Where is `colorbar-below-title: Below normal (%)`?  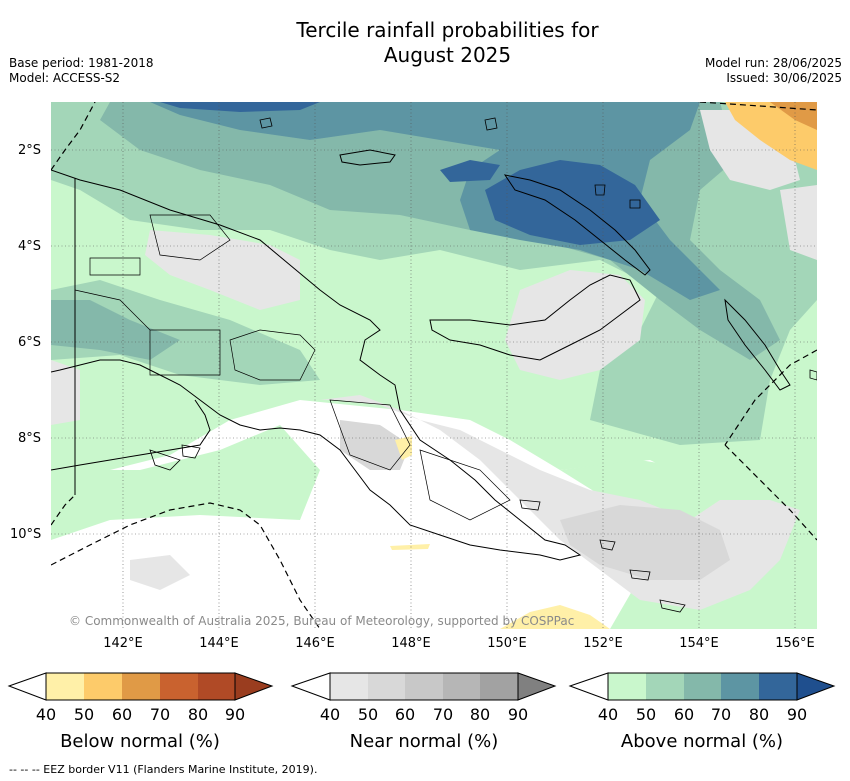 colorbar-below-title: Below normal (%) is located at coordinates (140, 741).